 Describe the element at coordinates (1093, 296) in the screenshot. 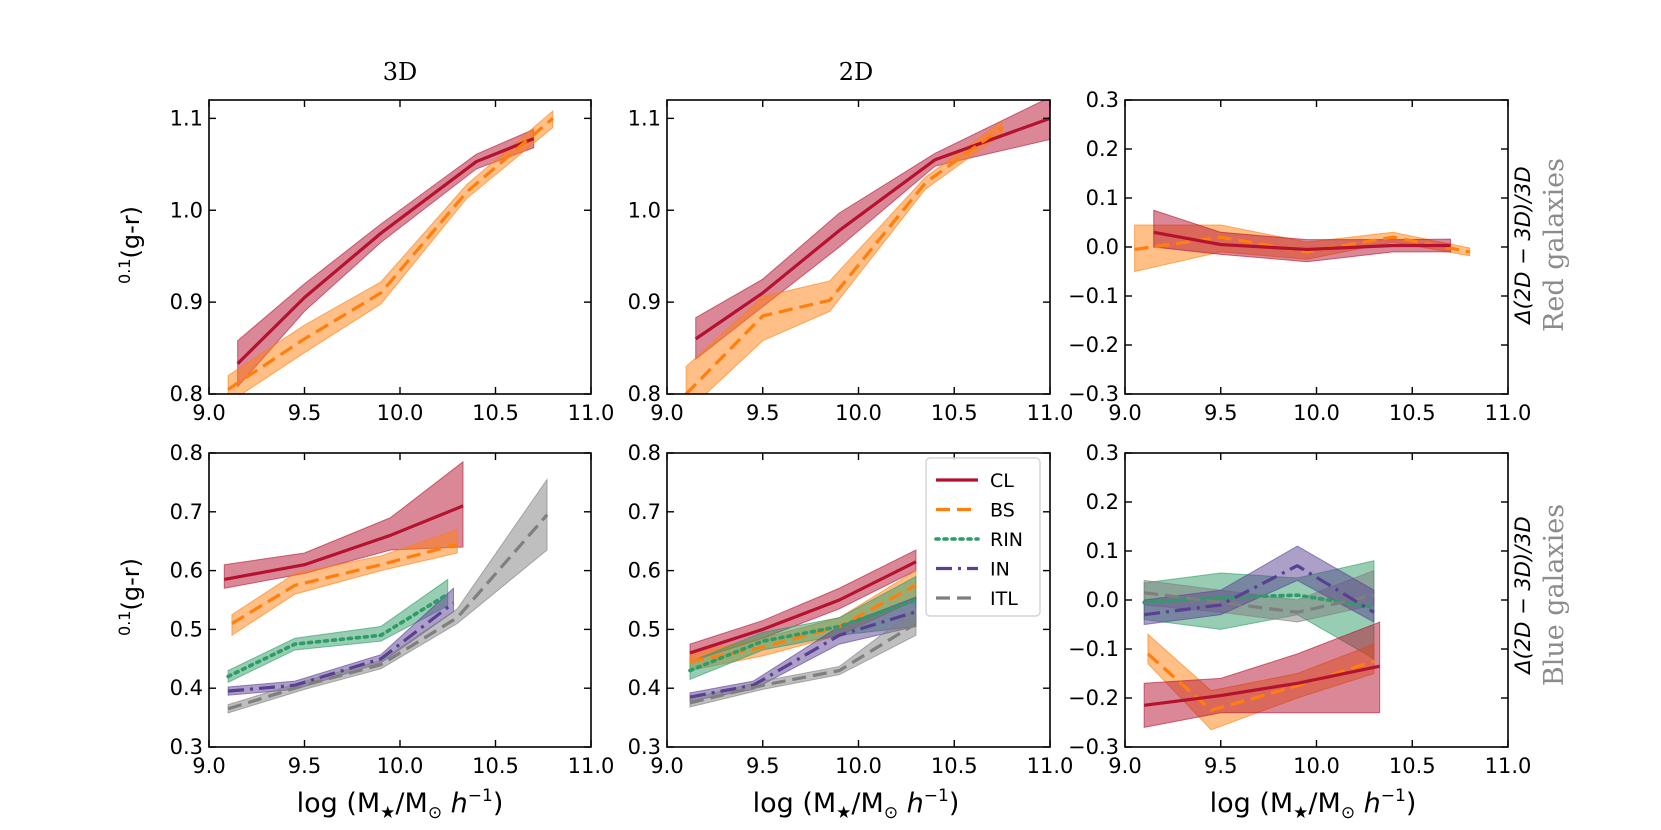

I see `y-tick-label: −0.1` at that location.